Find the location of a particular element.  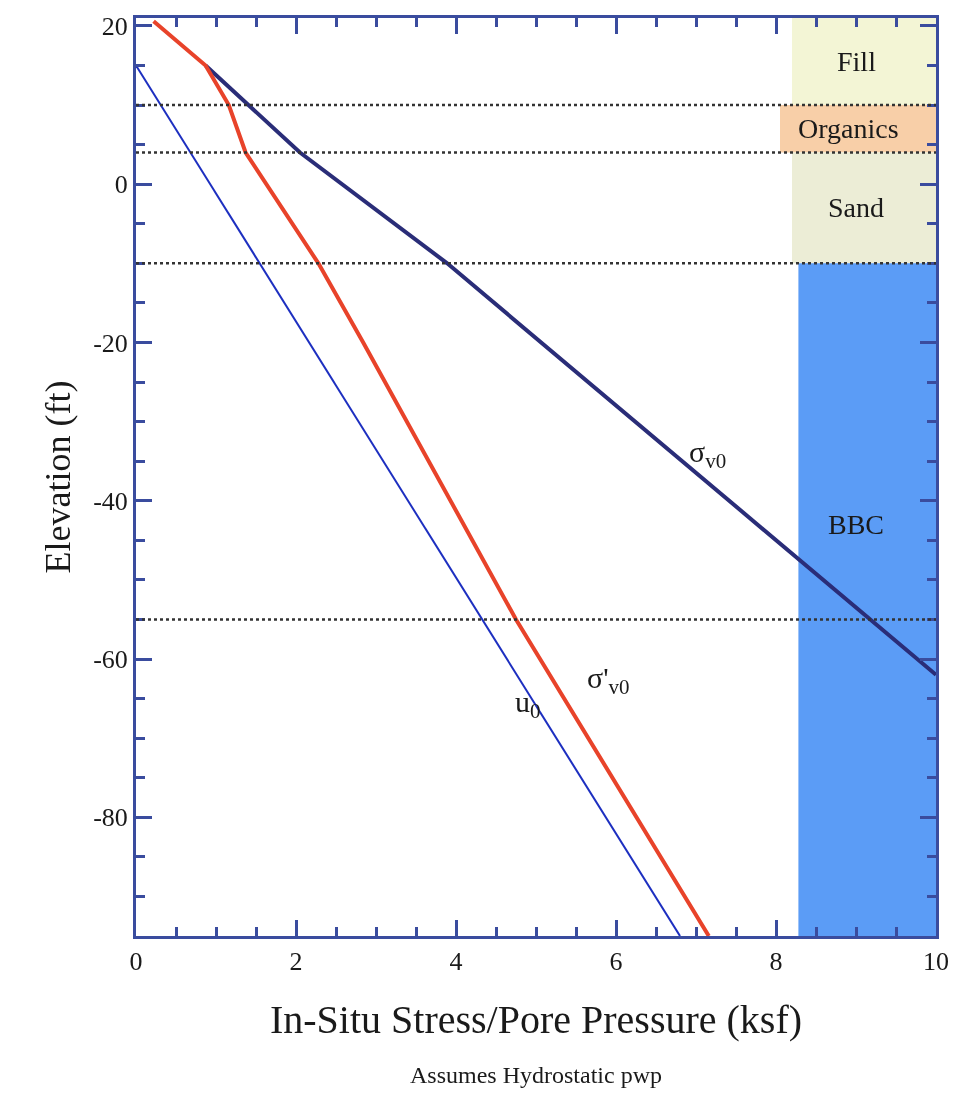

x-axis-title: In-Situ Stress/Pore Pressure (ksf) is located at coordinates (536, 1019).